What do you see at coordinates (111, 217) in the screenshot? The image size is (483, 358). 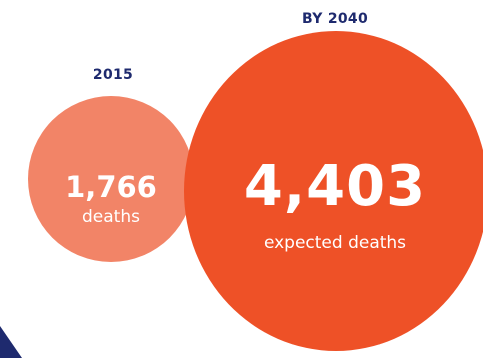 I see `caption-2015: deaths` at bounding box center [111, 217].